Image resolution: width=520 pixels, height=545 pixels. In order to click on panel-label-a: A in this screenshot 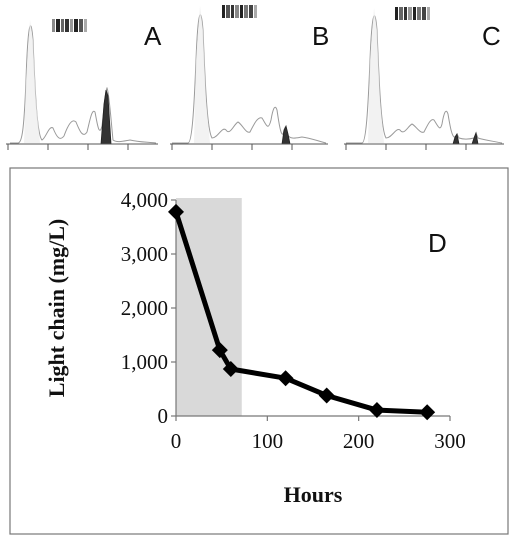, I will do `click(153, 36)`.